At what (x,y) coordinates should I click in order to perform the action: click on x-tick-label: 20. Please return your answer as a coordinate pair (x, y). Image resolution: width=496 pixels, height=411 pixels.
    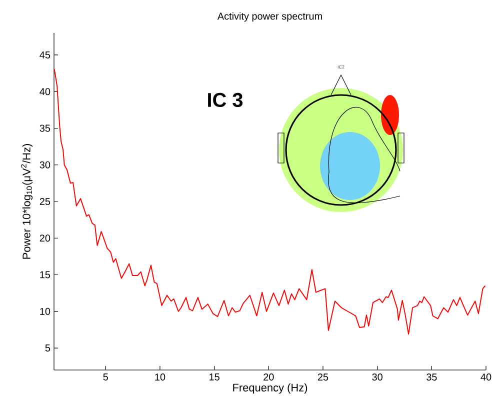
    Looking at the image, I should click on (269, 377).